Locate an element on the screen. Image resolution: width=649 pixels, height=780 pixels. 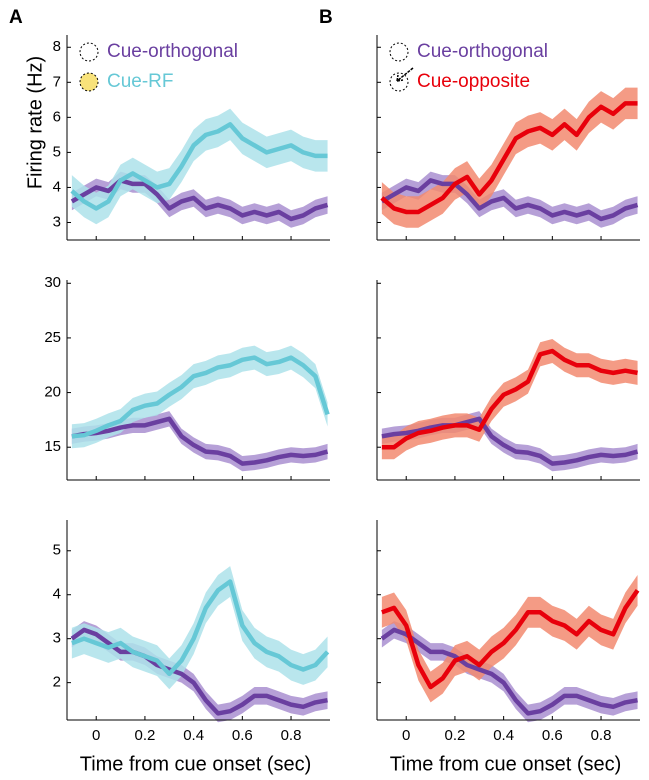
y-tick-label: 7 is located at coordinates (57, 81).